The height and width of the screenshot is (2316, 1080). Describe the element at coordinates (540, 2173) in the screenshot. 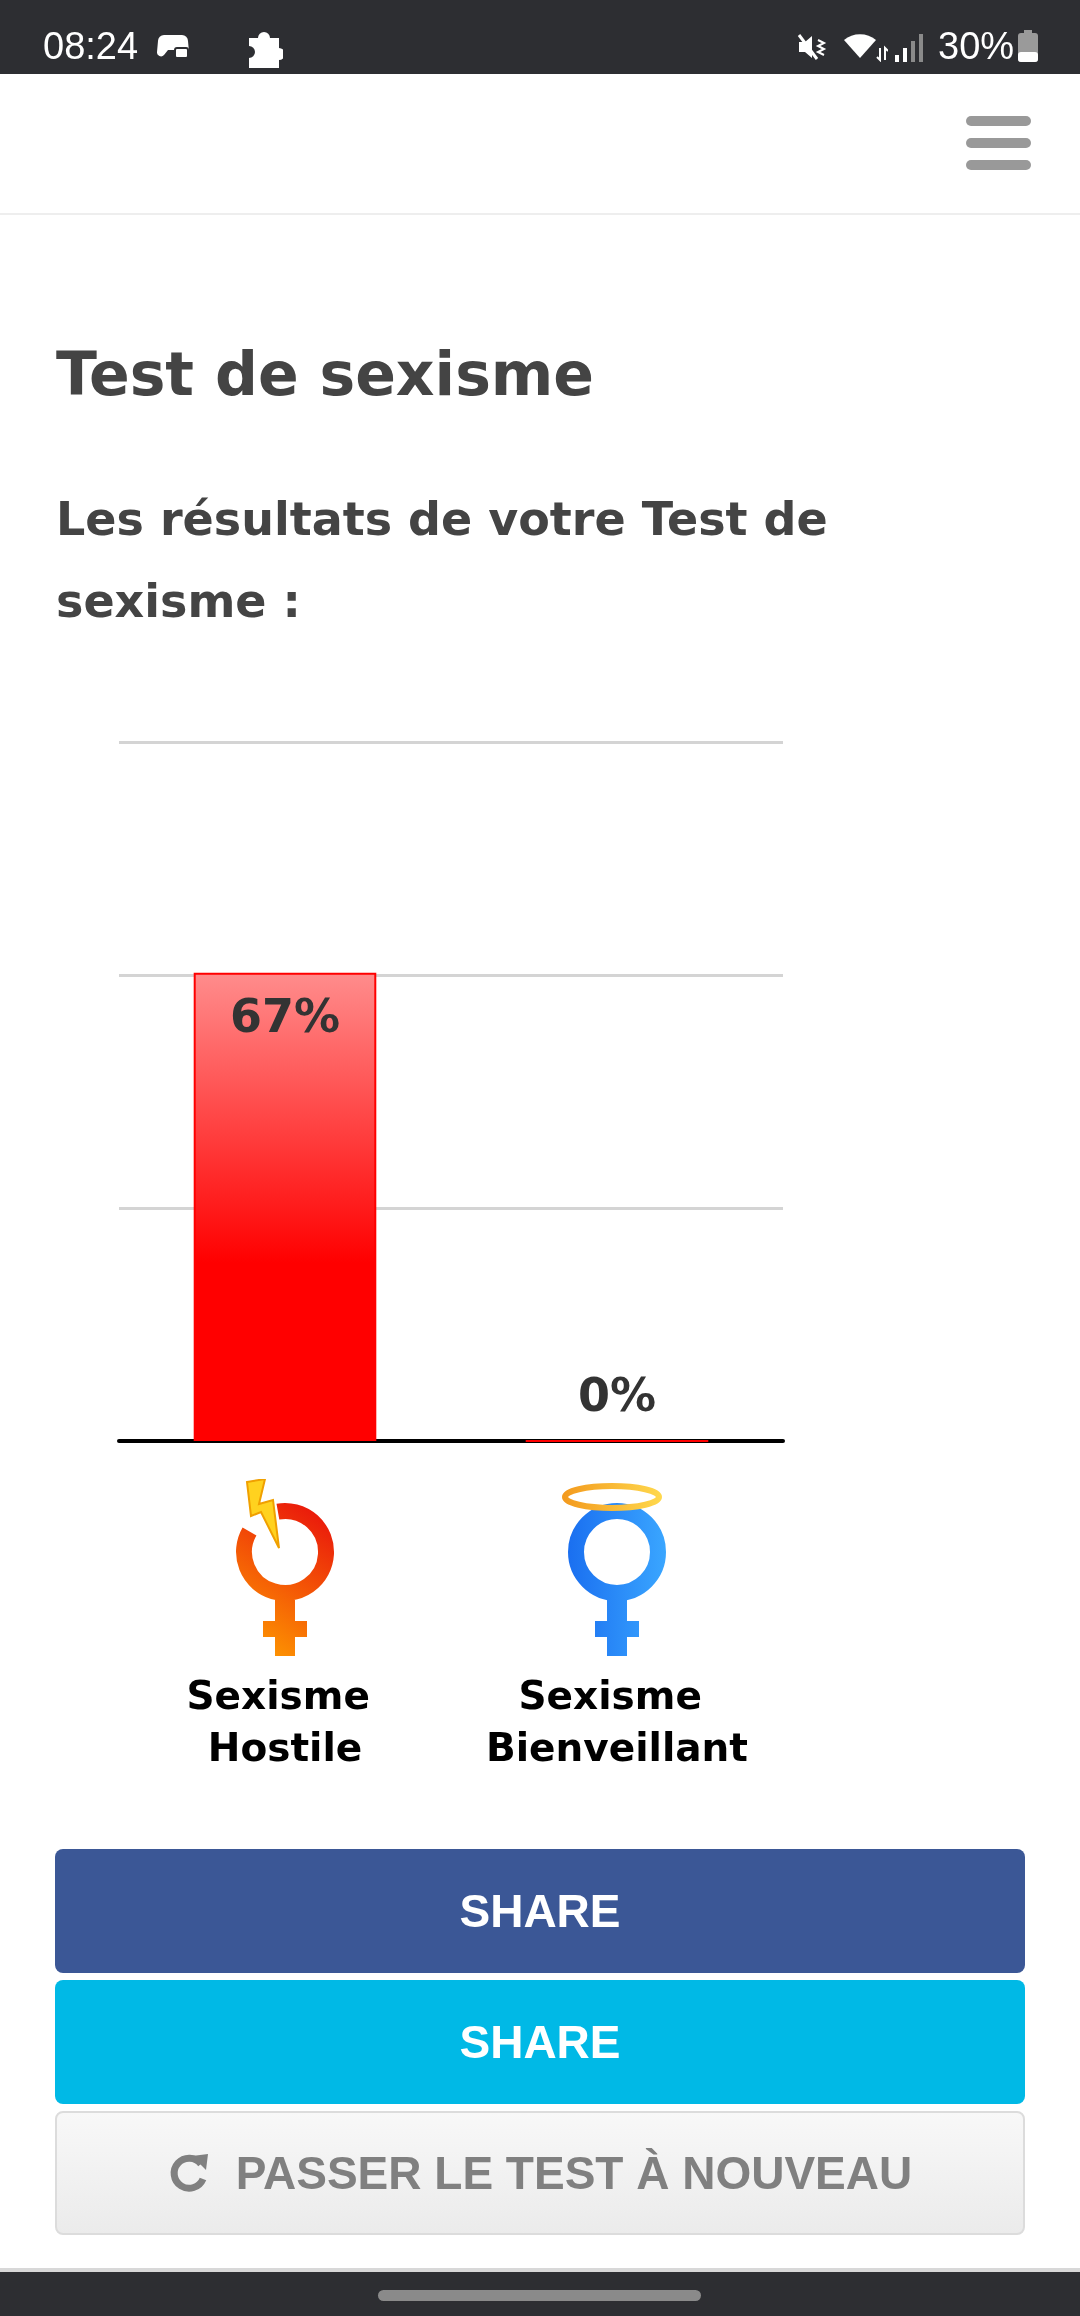

I see `retry-button: PASSER LE TEST À NOUVEAU` at that location.